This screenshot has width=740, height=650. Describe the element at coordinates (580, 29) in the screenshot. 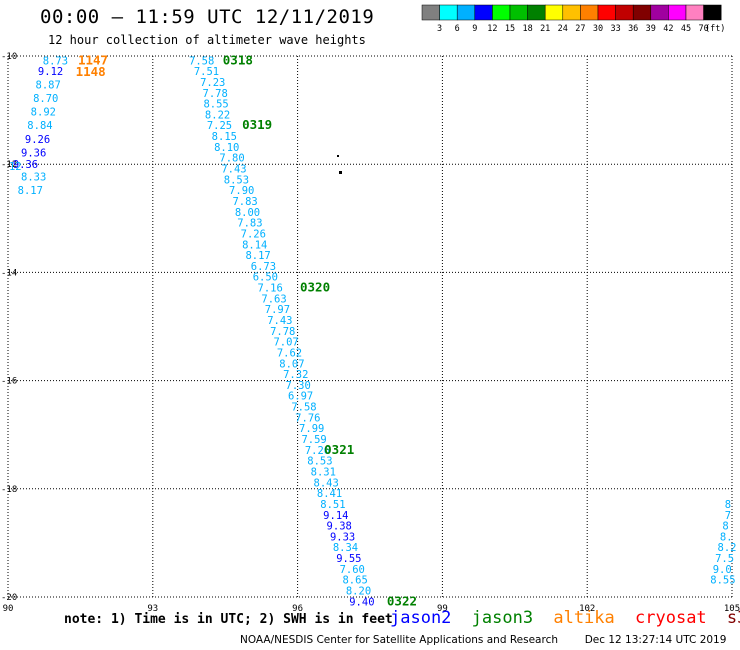

I see `legend-tick-label: 27` at that location.